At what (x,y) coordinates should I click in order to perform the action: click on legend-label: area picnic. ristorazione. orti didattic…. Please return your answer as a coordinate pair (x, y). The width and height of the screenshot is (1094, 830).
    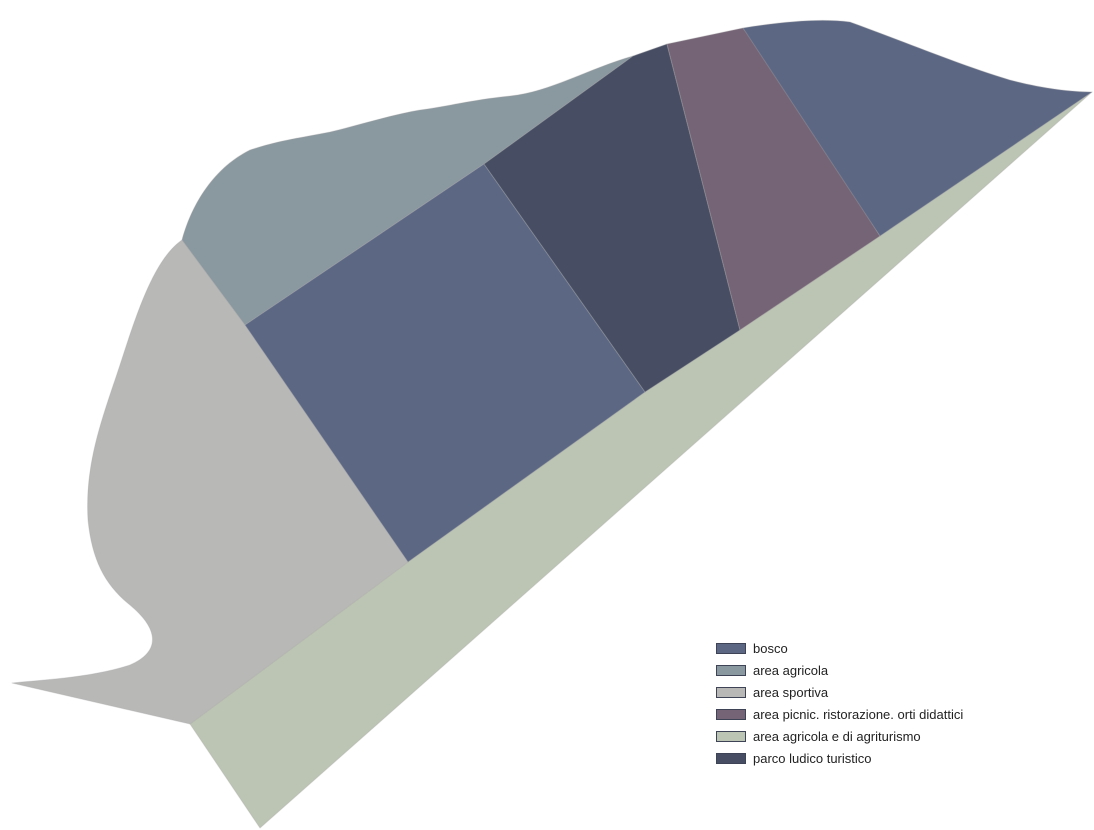
    Looking at the image, I should click on (858, 714).